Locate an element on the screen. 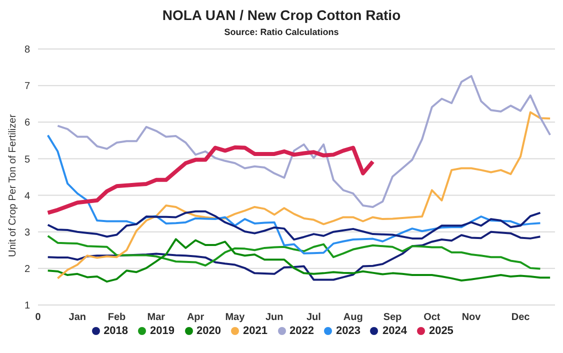  x-tick-label: 0 is located at coordinates (38, 318).